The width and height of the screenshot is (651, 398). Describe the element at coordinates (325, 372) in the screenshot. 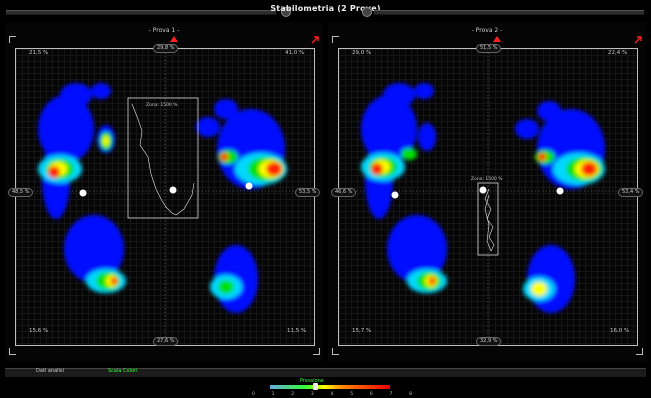

I see `bottom-tab-strip` at that location.